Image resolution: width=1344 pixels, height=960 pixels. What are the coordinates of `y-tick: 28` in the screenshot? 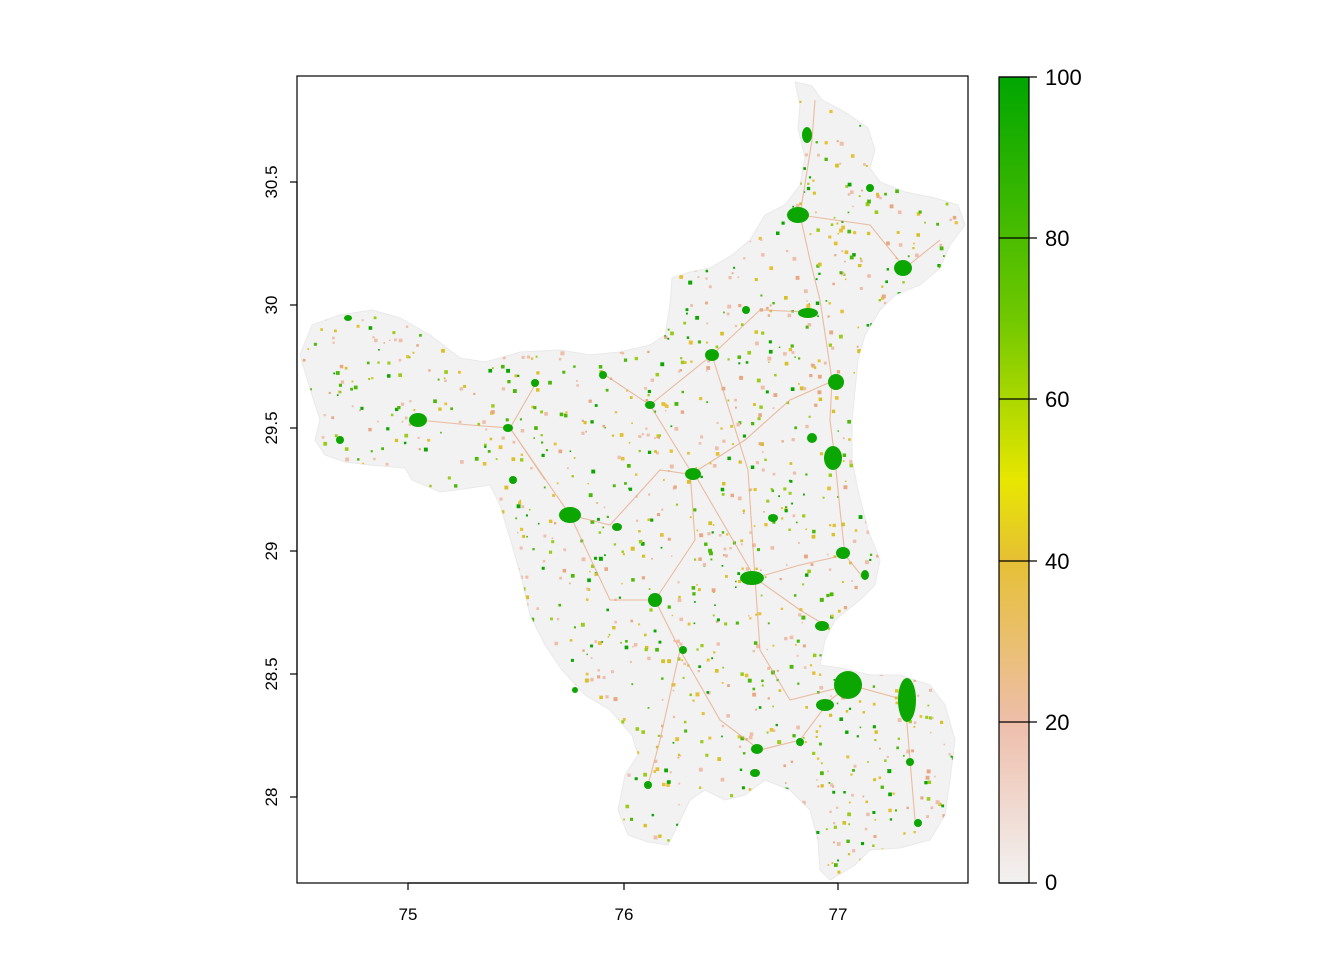 It's located at (279, 797).